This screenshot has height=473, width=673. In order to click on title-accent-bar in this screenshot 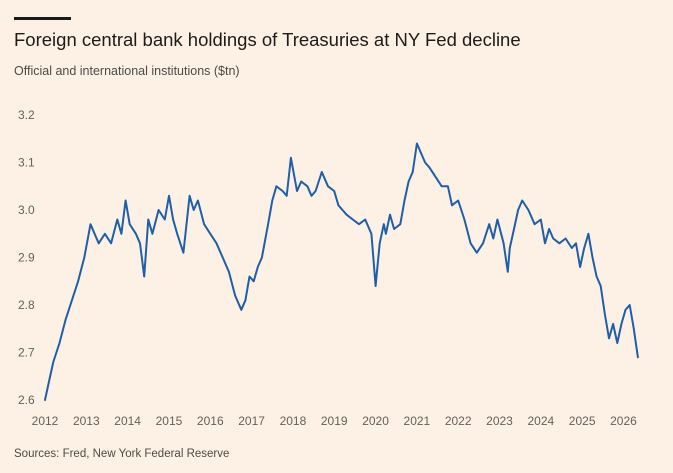, I will do `click(42, 18)`.